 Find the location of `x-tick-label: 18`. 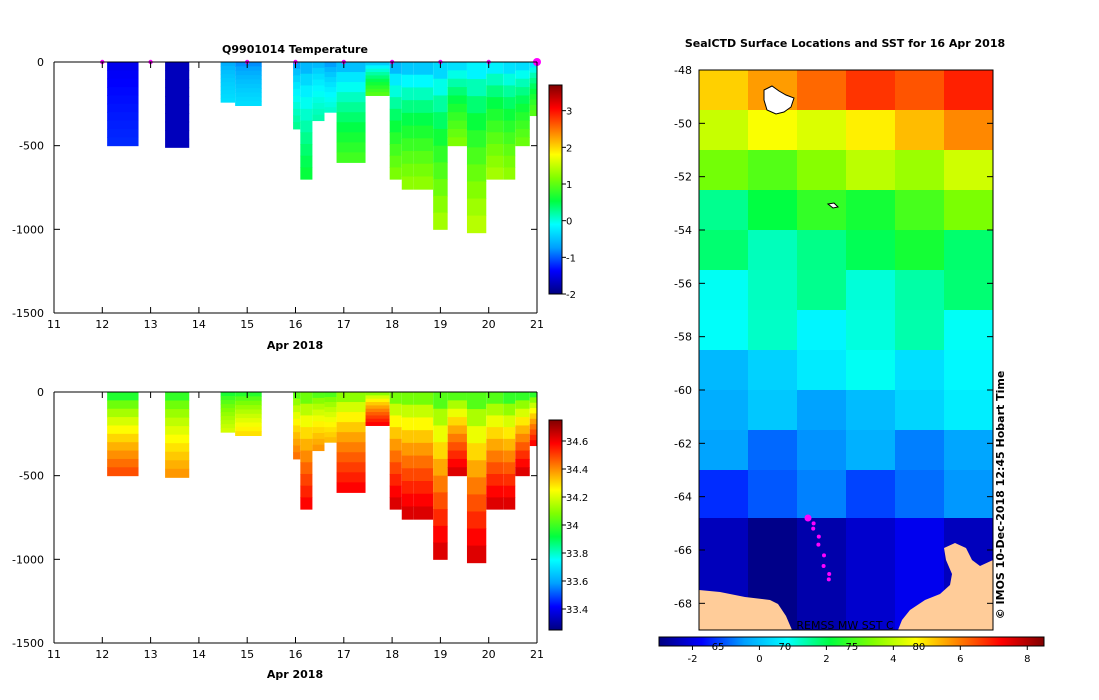

x-tick-label: 18 is located at coordinates (392, 654).